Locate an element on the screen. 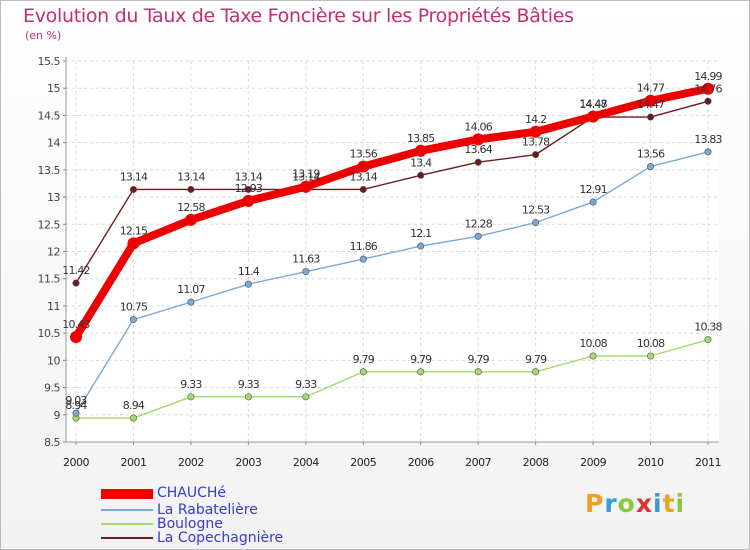 This screenshot has height=550, width=750. data-label-la-copechagniere: 13.14 is located at coordinates (191, 176).